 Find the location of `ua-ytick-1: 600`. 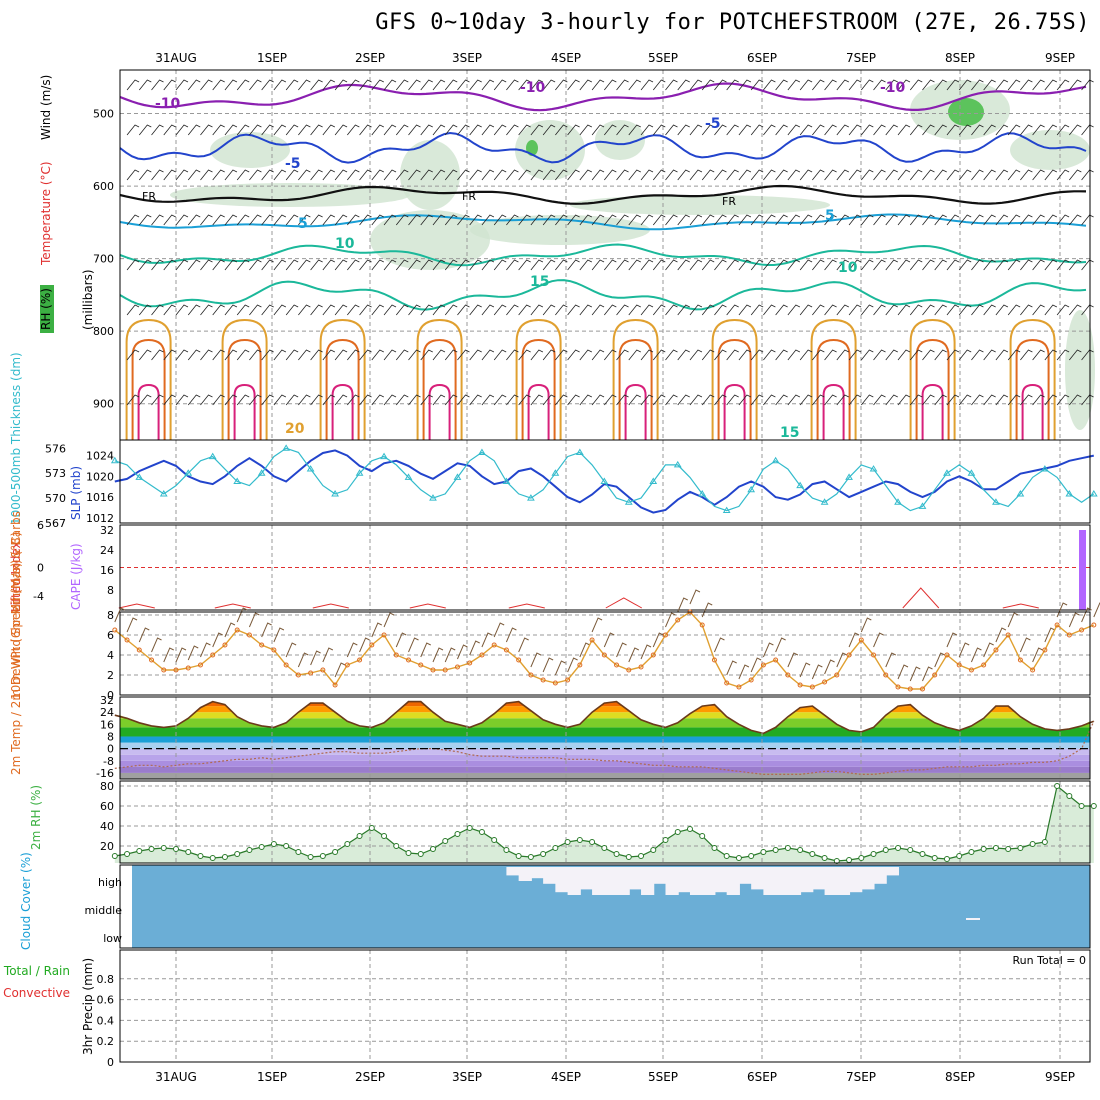

ua-ytick-1: 600 is located at coordinates (103, 186).